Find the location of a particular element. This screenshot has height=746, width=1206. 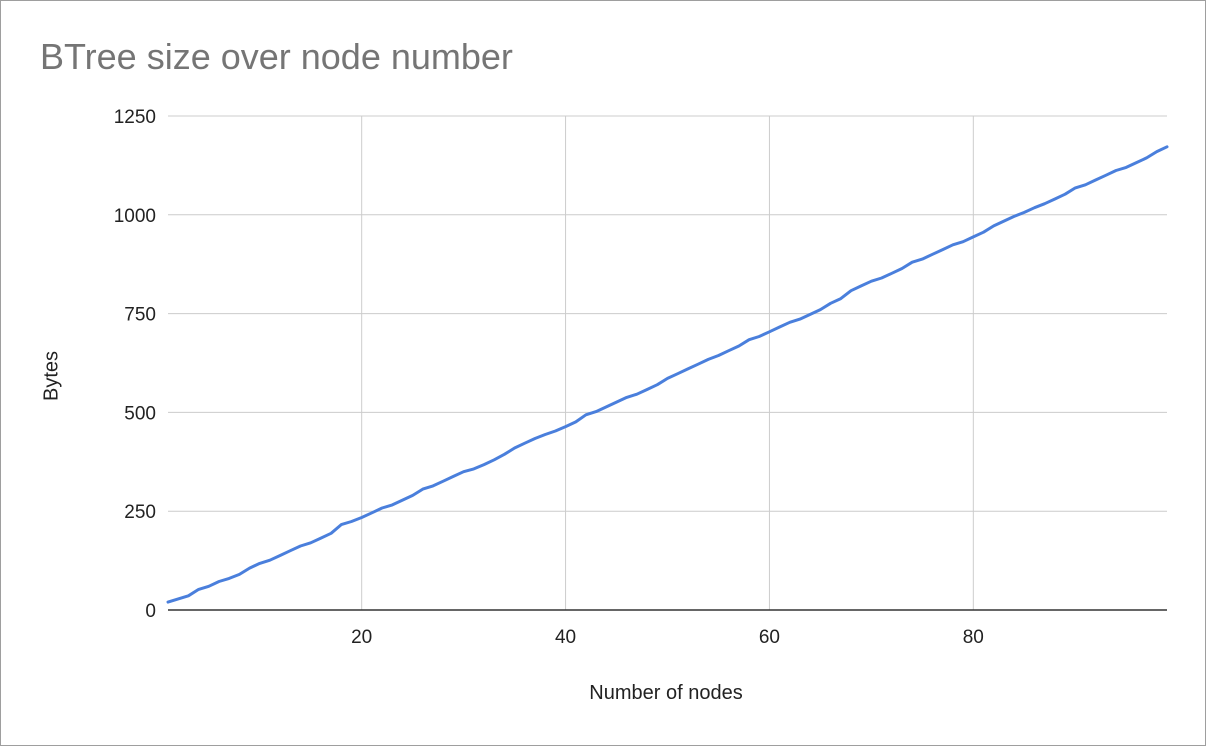

x-axis-label: Number of nodes is located at coordinates (666, 693).